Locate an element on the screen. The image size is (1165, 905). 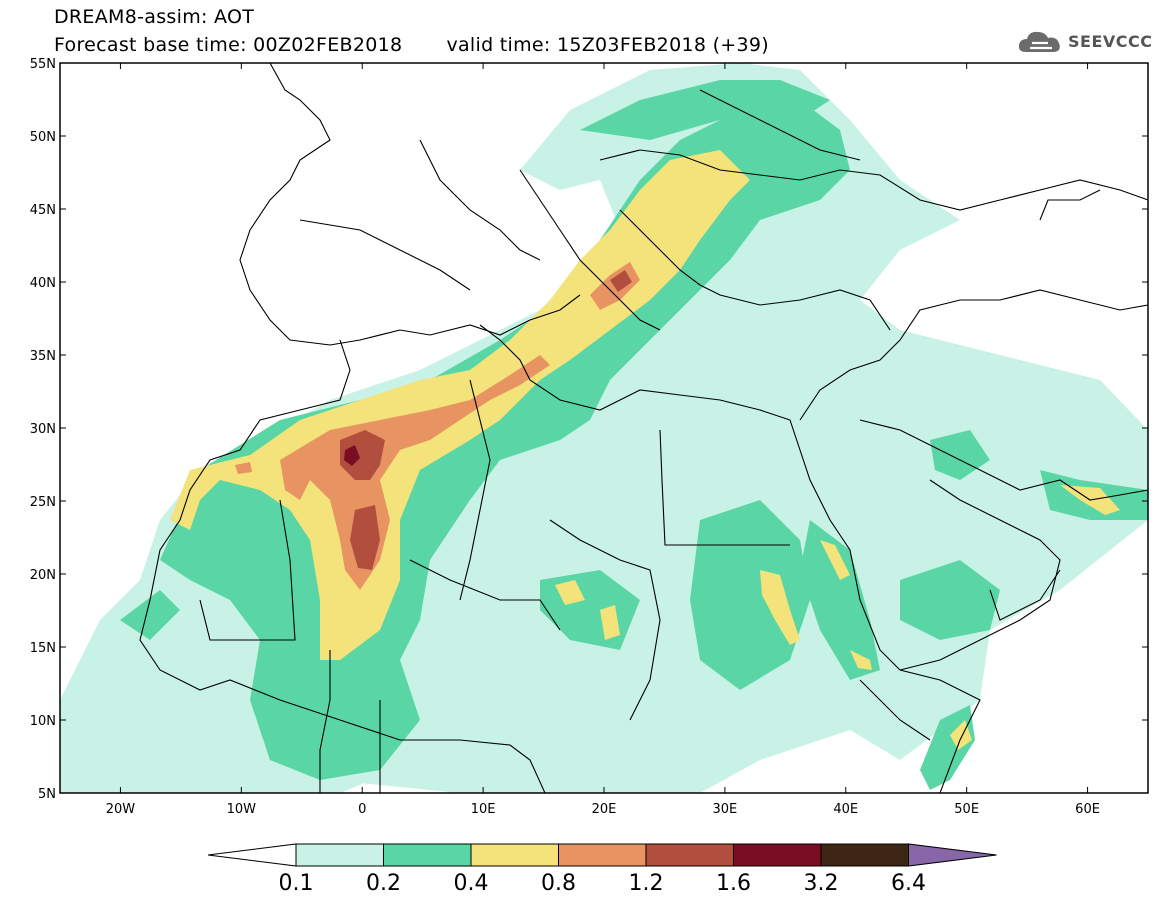
lat-tick-label: 10N is located at coordinates (43, 721).